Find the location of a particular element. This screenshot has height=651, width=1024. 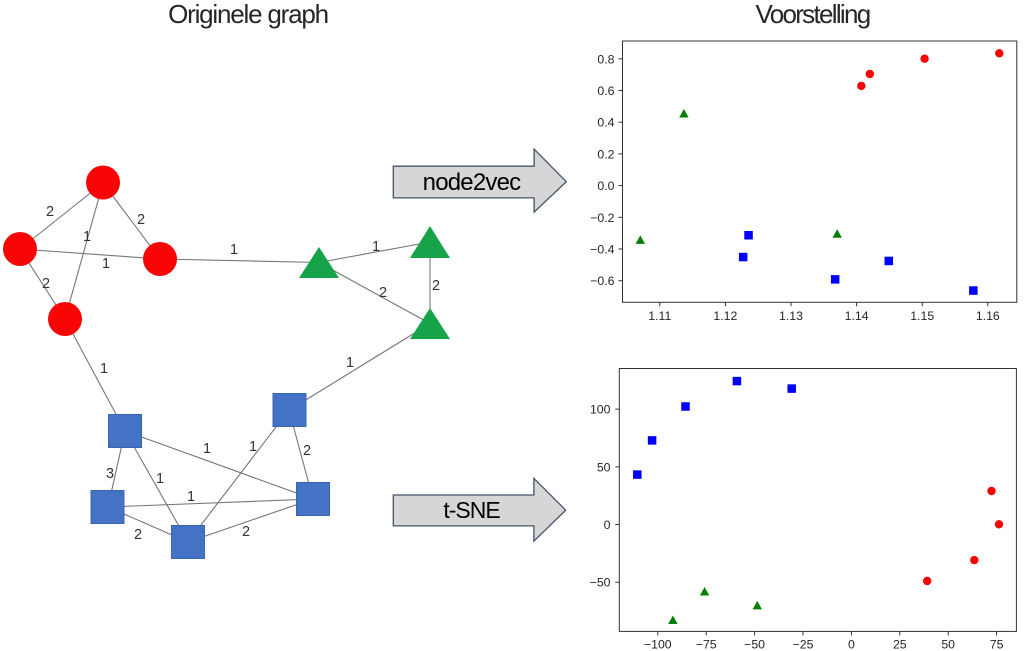

svg-text: 0.4 is located at coordinates (605, 123).